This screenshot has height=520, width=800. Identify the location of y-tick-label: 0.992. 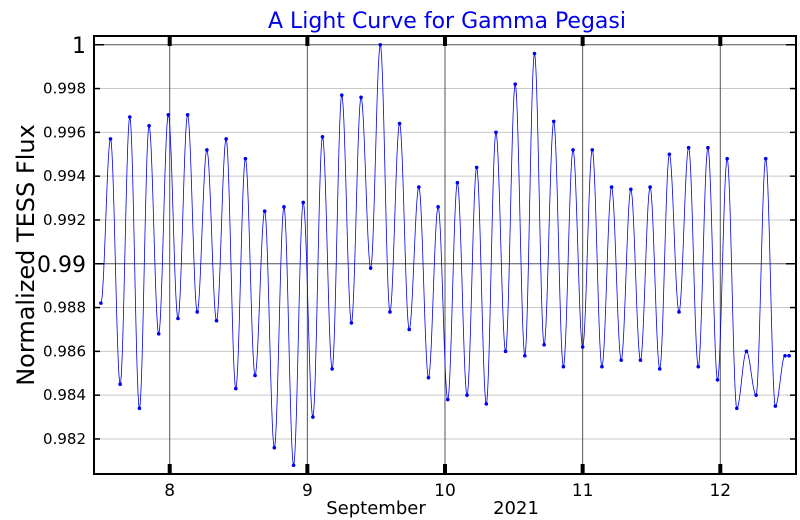
(64, 220).